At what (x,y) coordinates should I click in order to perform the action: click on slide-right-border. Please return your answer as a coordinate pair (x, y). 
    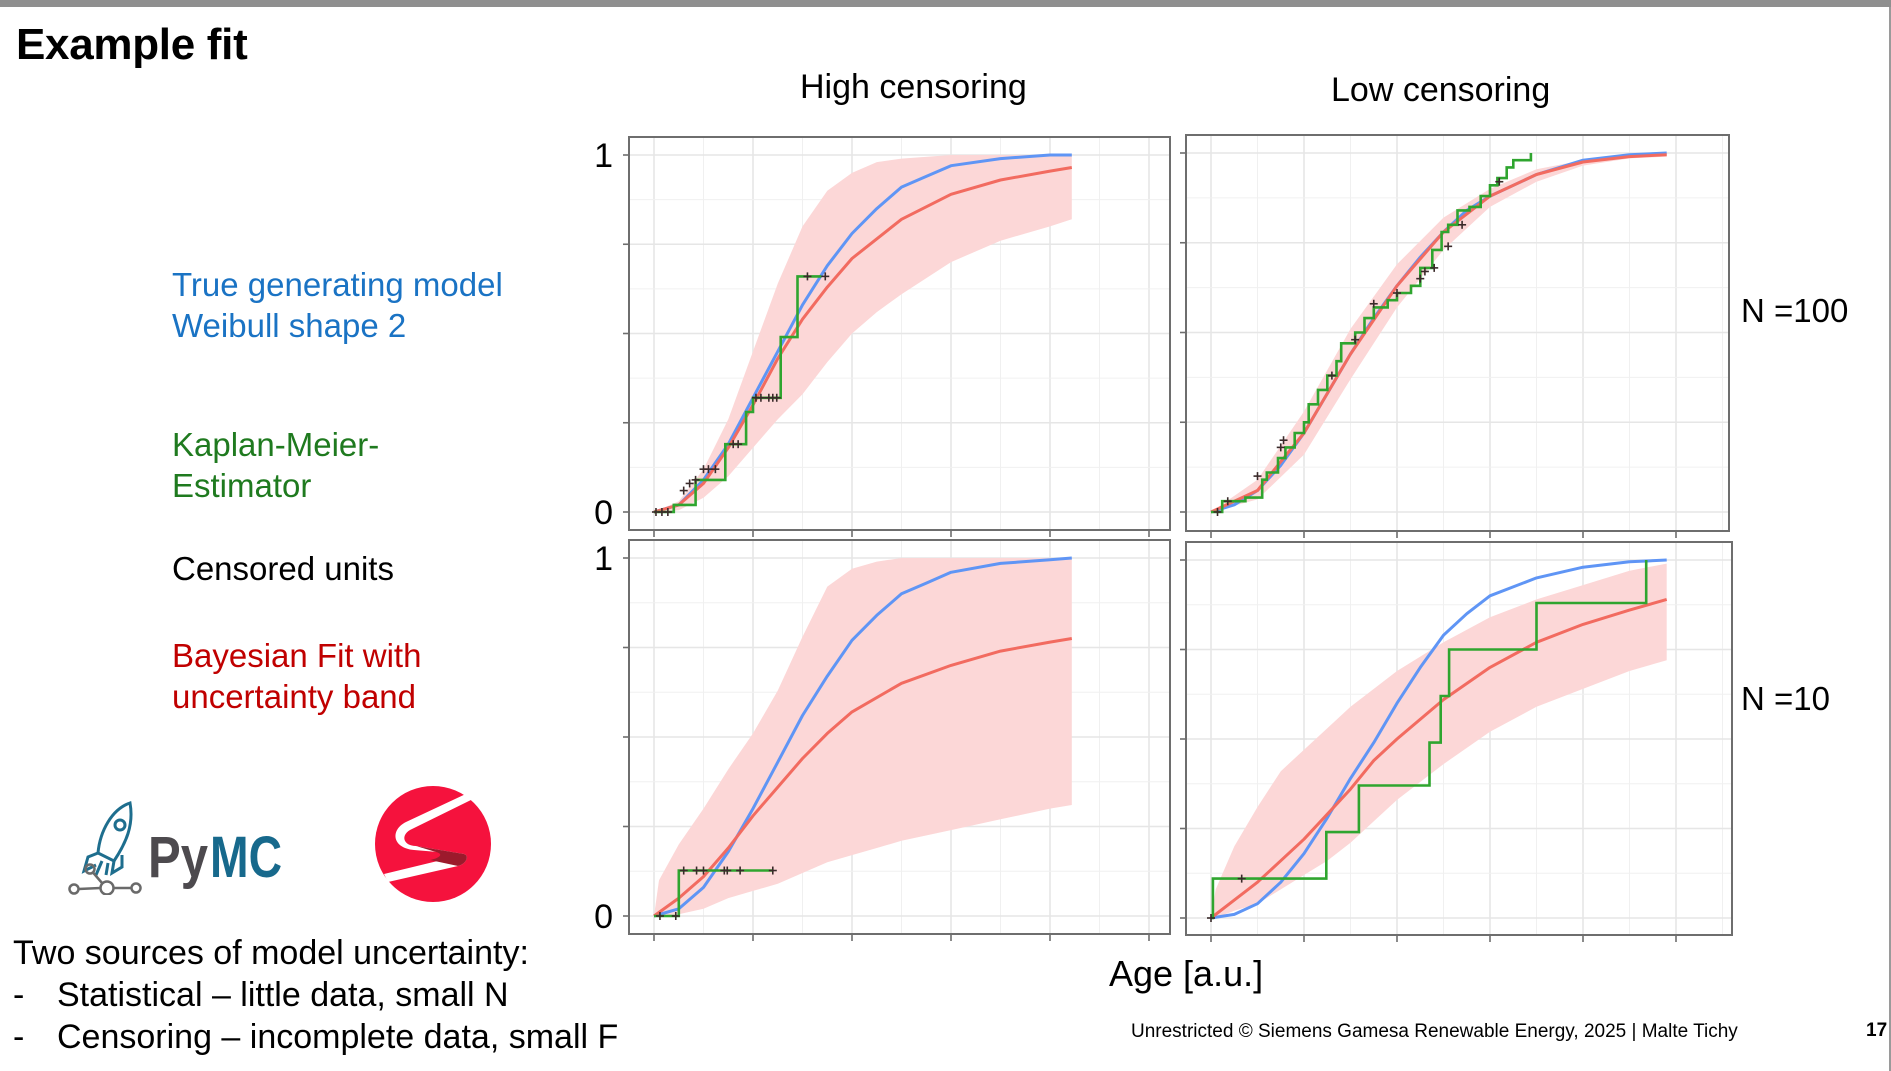
    Looking at the image, I should click on (1890, 539).